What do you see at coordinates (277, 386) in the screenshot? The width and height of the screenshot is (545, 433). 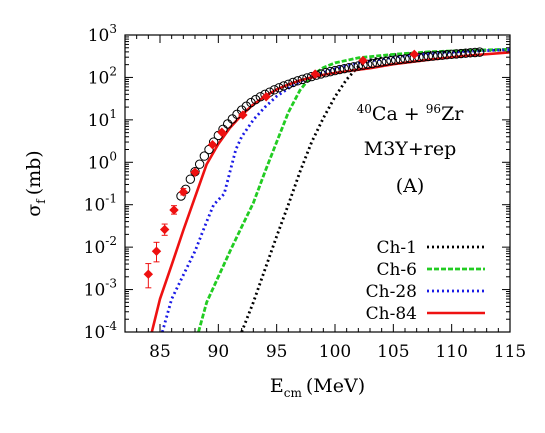 I see `x-axis-symbol: E` at bounding box center [277, 386].